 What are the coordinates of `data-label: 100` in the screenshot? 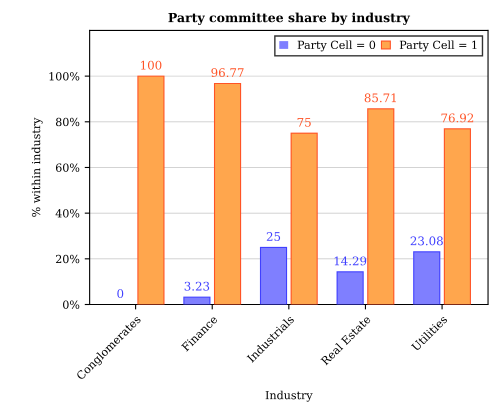 It's located at (151, 65).